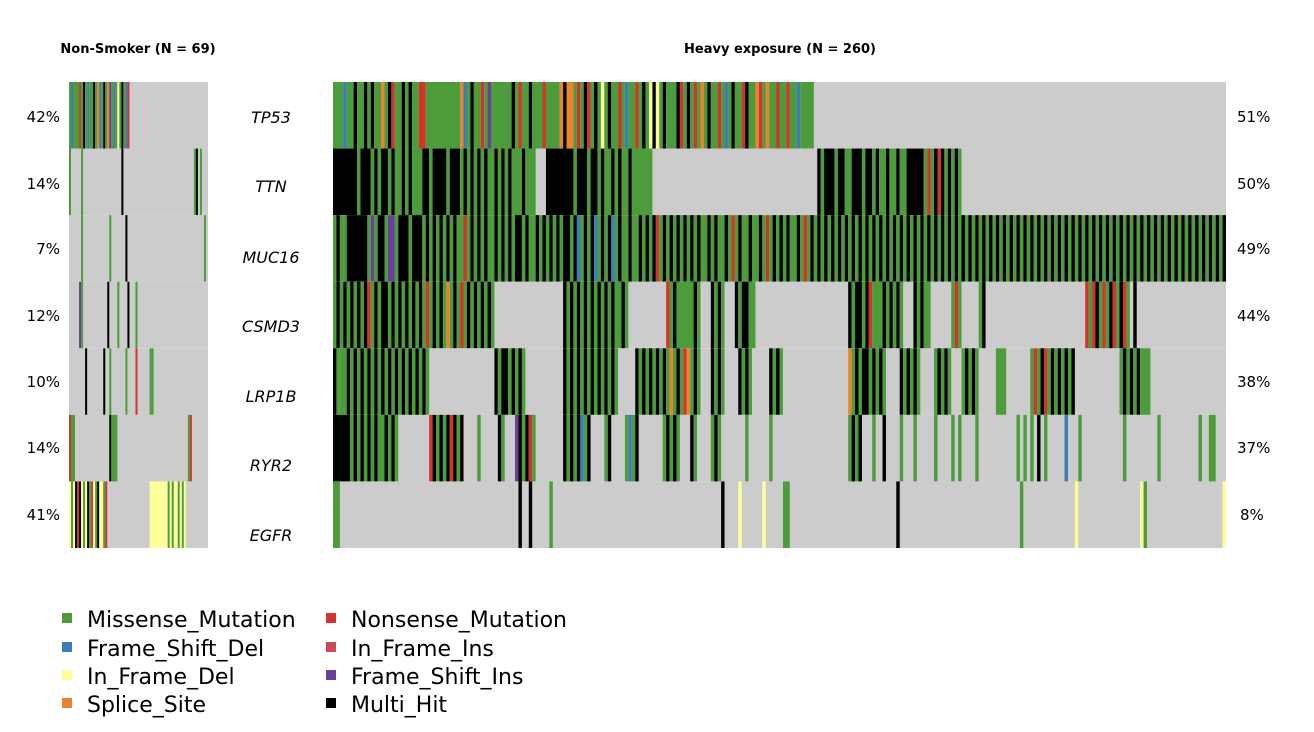  Describe the element at coordinates (939, 182) in the screenshot. I see `mutation-cell-ttn-nonsense-mutation` at that location.